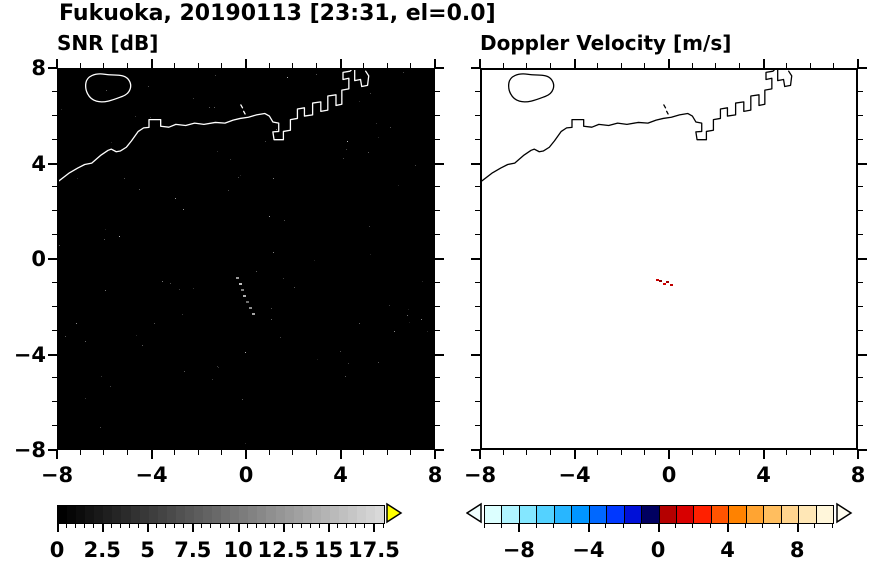 The height and width of the screenshot is (570, 870). What do you see at coordinates (238, 550) in the screenshot?
I see `colorbar-tick-label: 10` at bounding box center [238, 550].